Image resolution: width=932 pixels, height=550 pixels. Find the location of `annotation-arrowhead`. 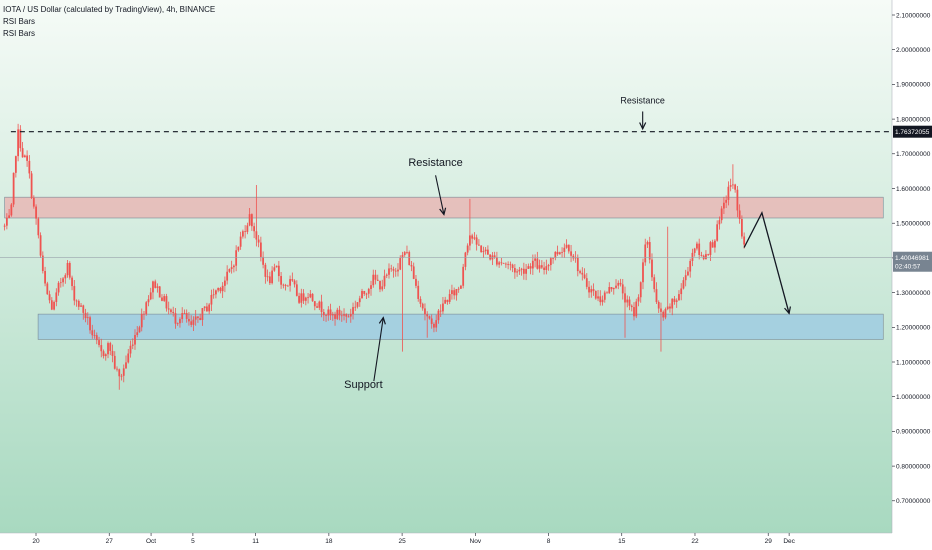

annotation-arrowhead is located at coordinates (643, 126).